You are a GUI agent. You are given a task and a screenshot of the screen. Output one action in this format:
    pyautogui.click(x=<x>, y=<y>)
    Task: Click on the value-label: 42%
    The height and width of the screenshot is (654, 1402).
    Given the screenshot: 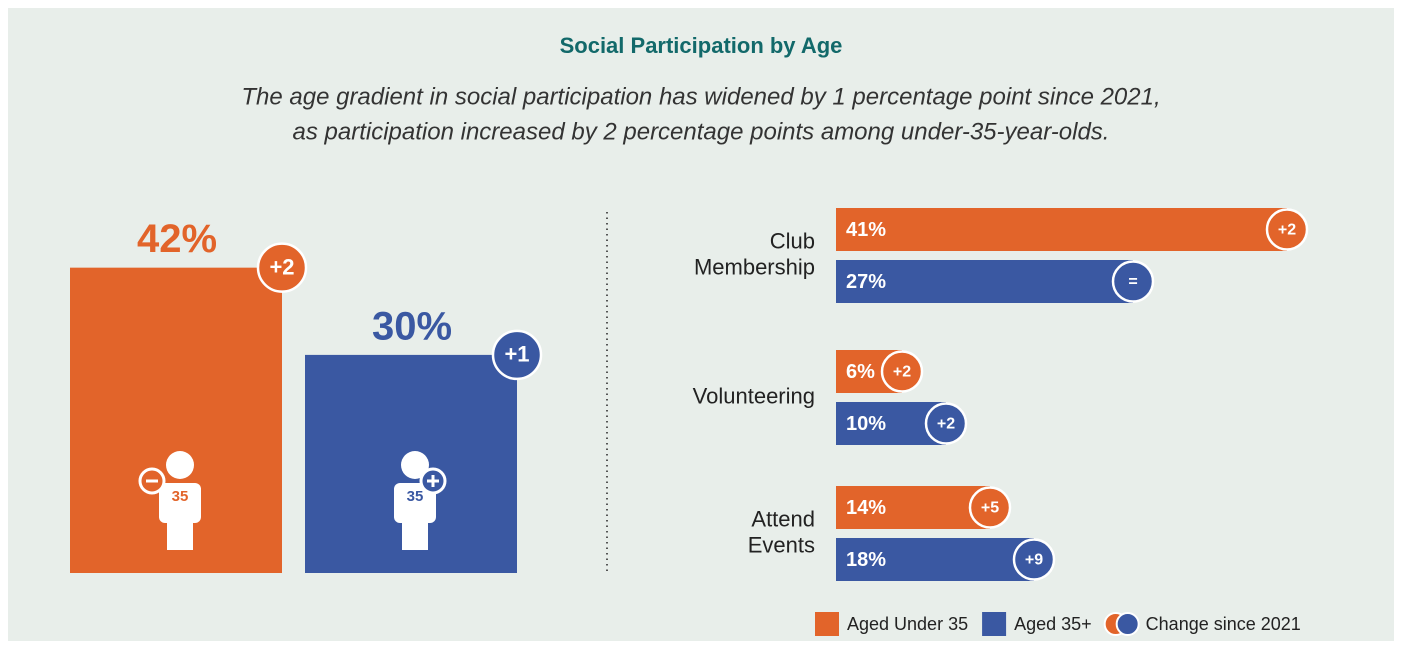 What is the action you would take?
    pyautogui.click(x=177, y=239)
    